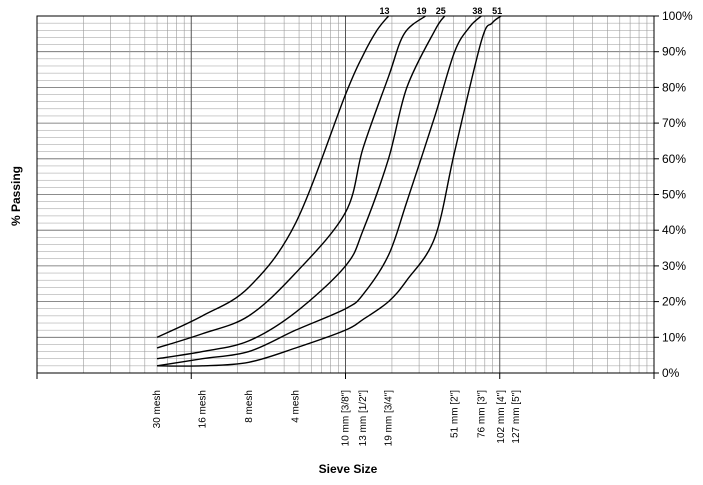 Image resolution: width=703 pixels, height=485 pixels. Describe the element at coordinates (348, 469) in the screenshot. I see `x-axis-title: Sieve Size` at that location.